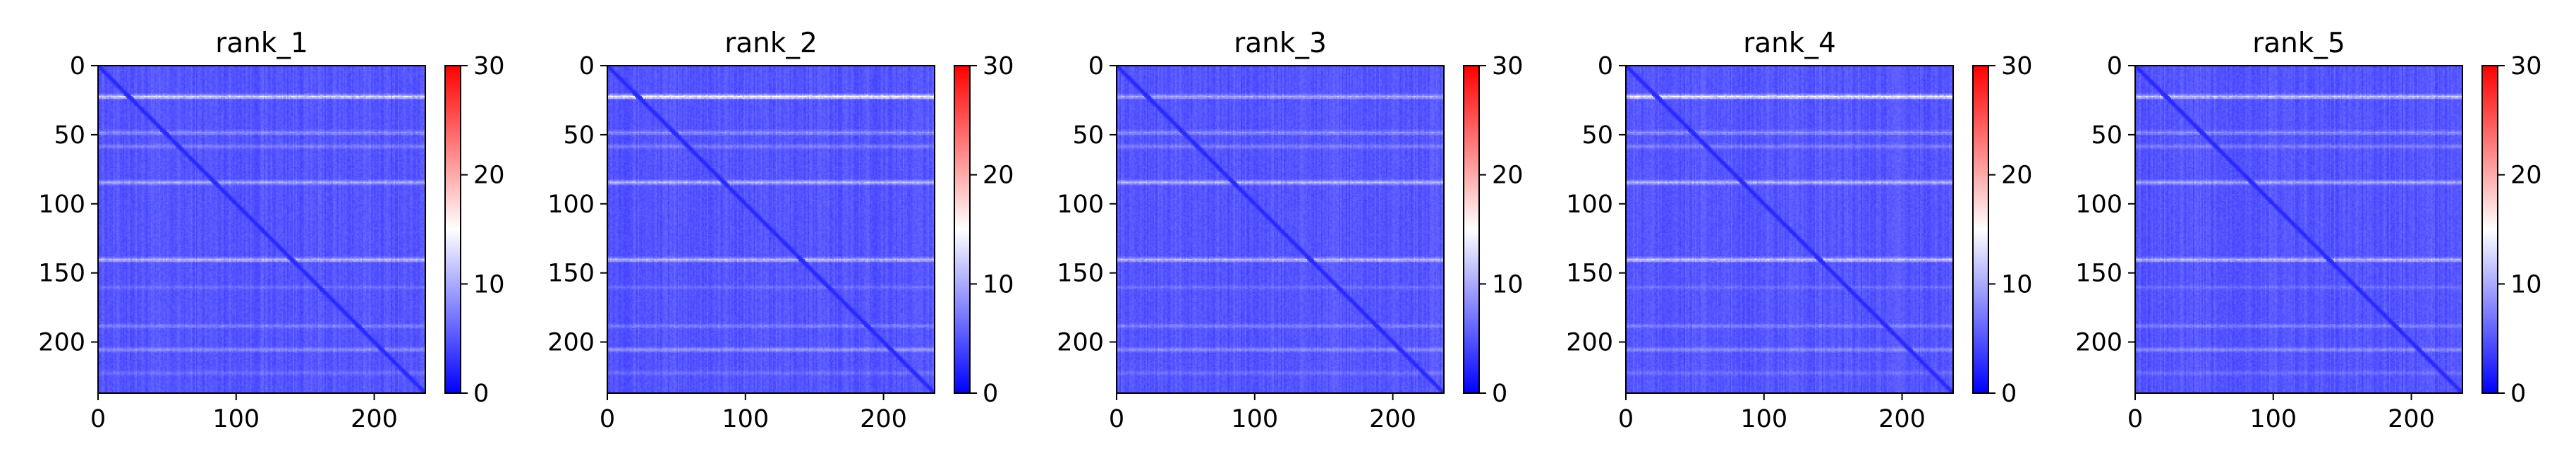 The image size is (2576, 463). Describe the element at coordinates (1789, 43) in the screenshot. I see `panel-title: rank_4` at that location.